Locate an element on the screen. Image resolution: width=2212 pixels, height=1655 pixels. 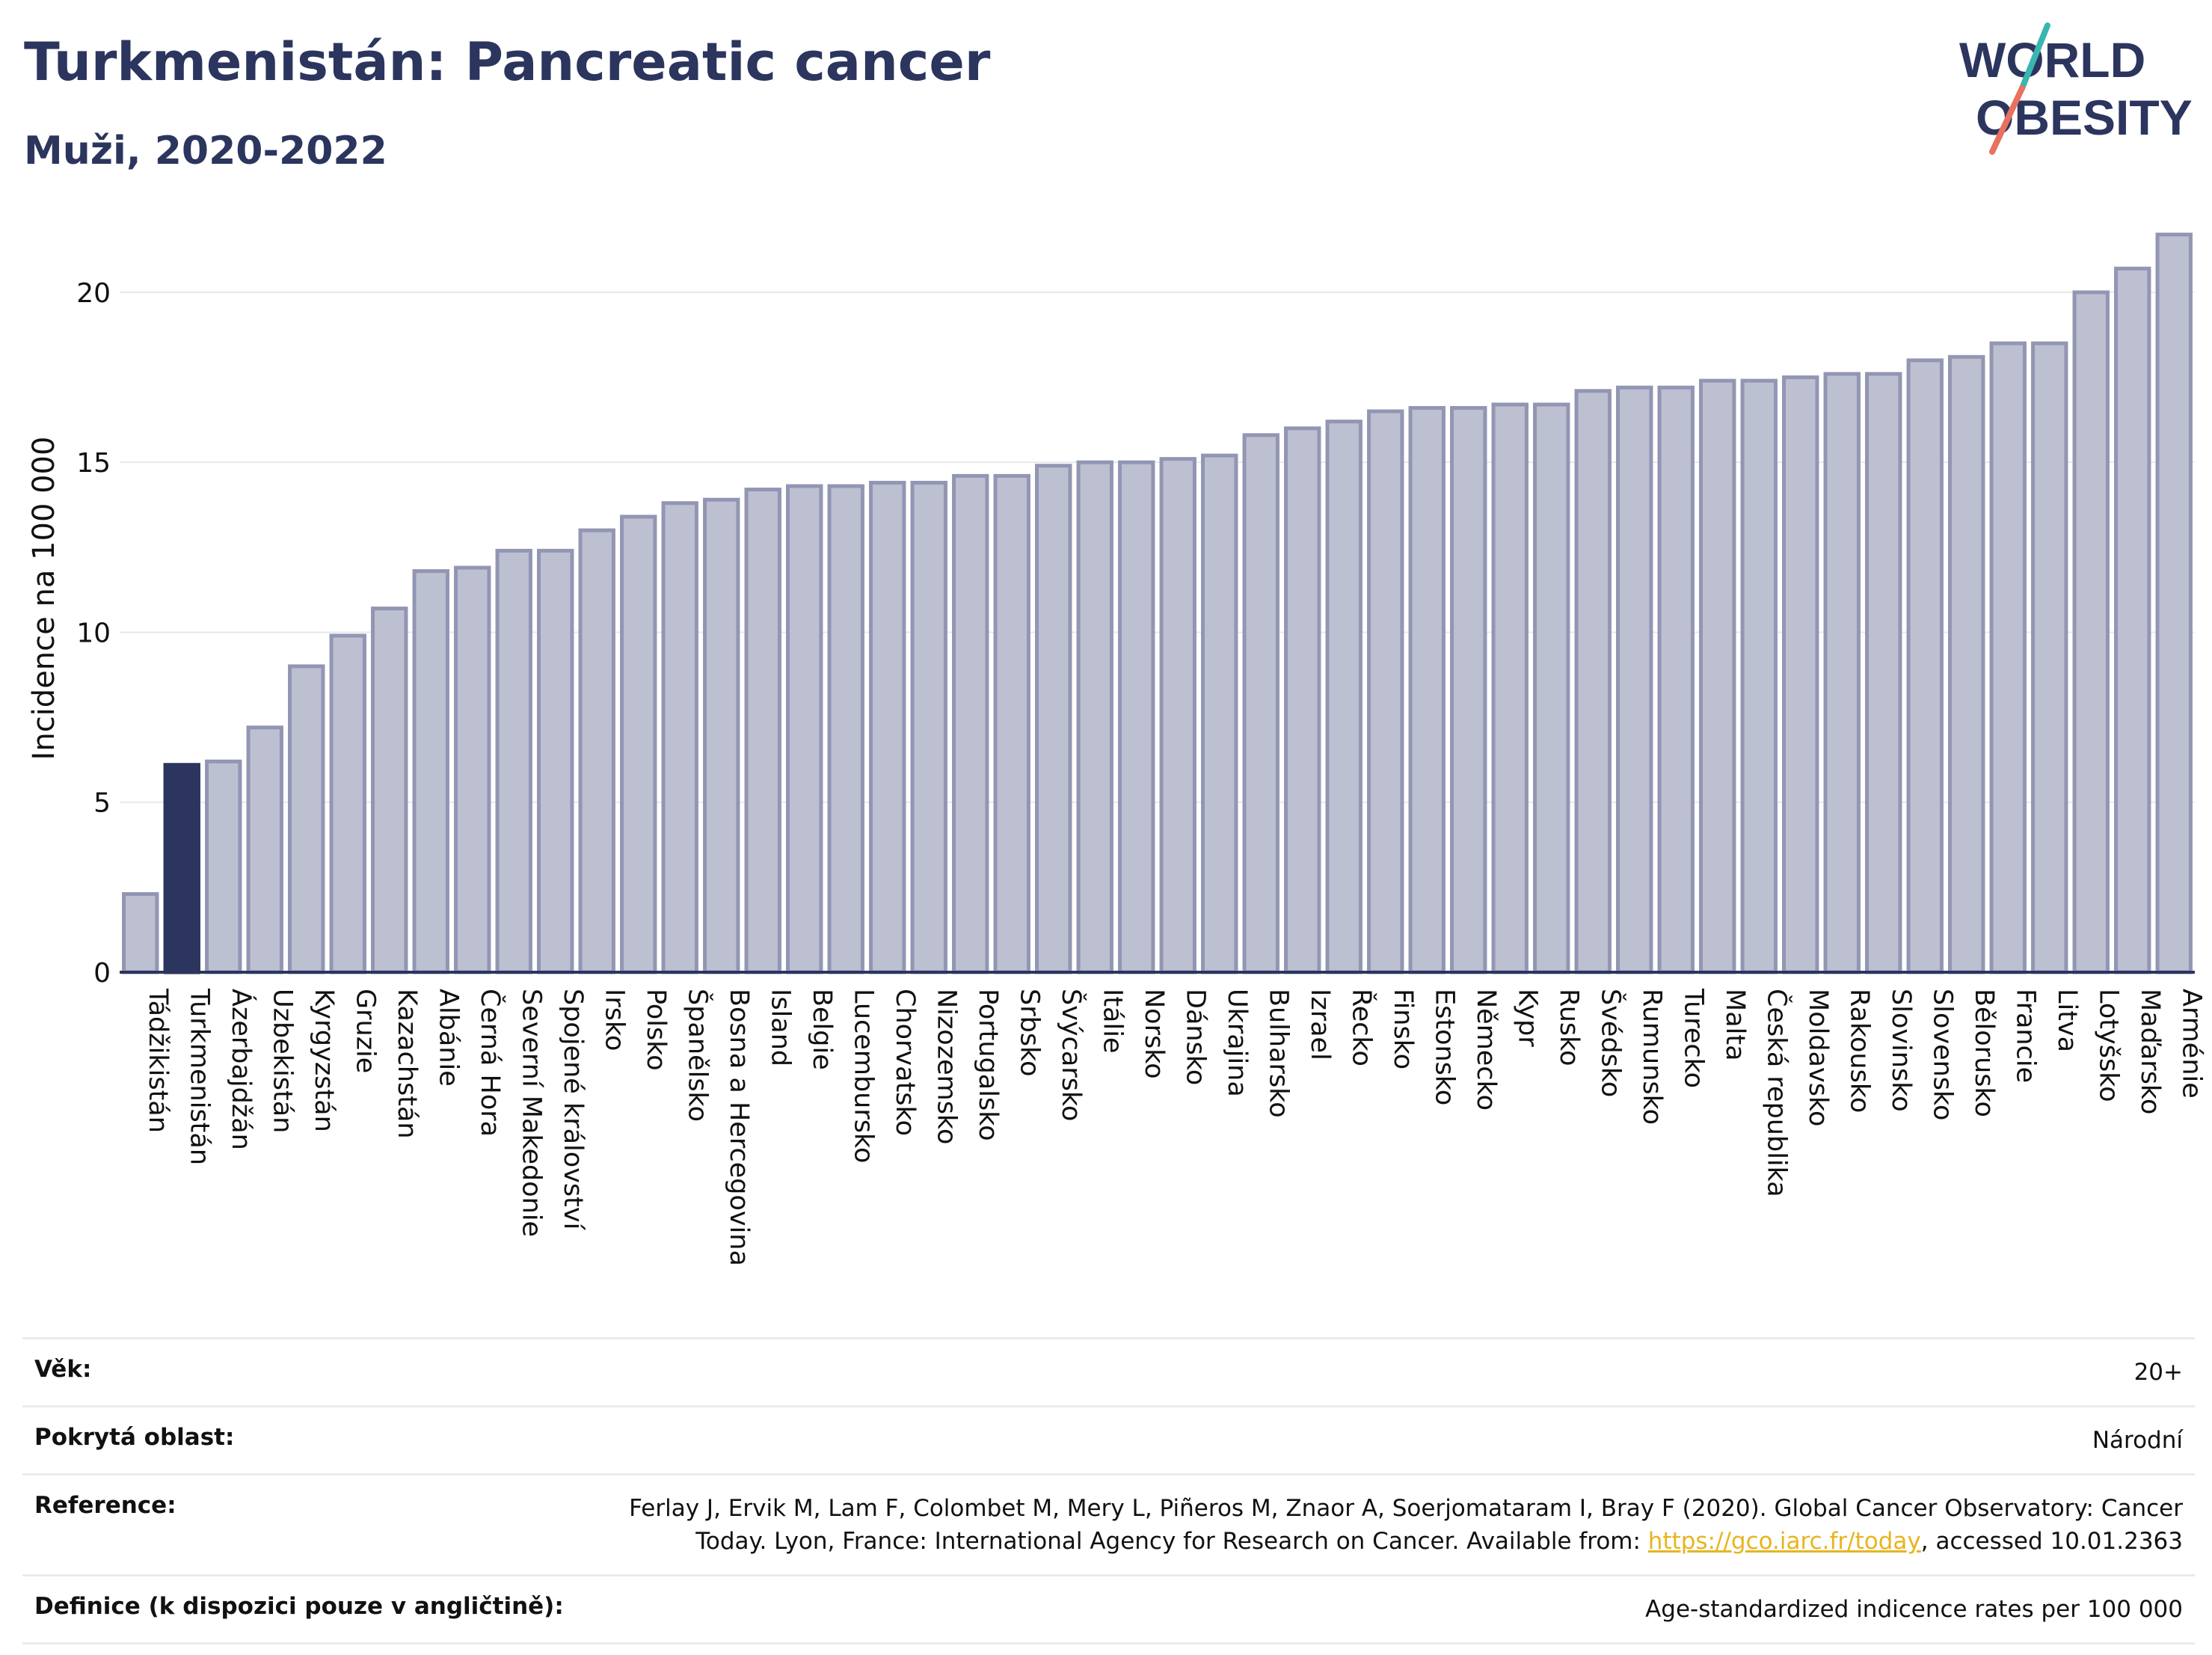
x-tick-label: Slovensko is located at coordinates (1942, 1054).